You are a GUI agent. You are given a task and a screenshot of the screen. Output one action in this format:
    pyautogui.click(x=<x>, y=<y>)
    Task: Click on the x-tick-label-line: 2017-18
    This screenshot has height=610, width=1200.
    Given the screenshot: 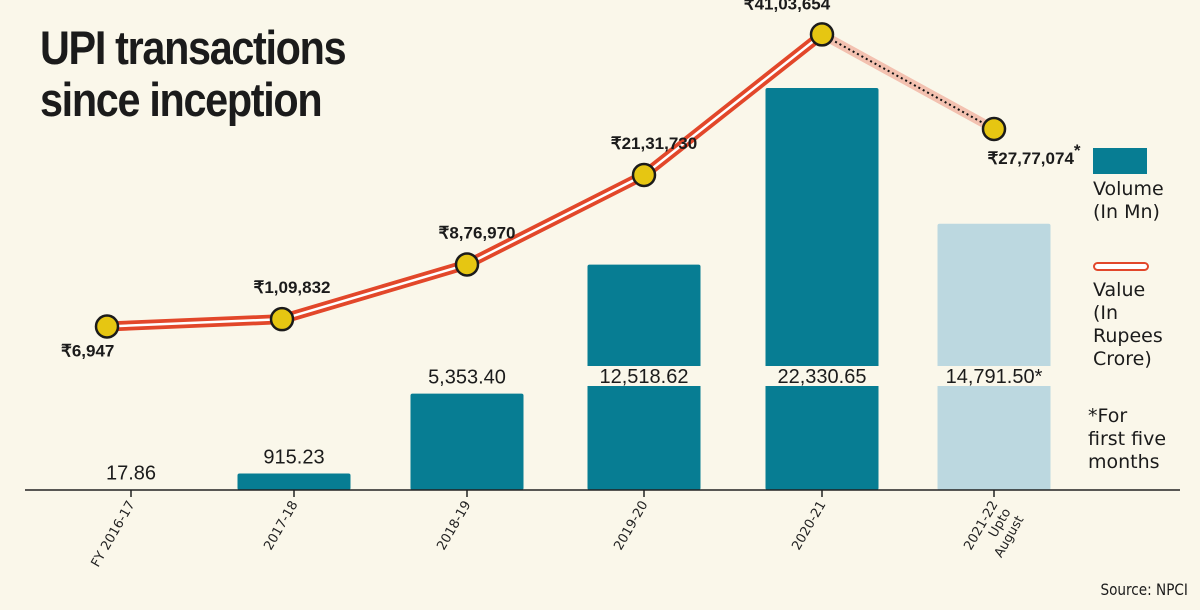 What is the action you would take?
    pyautogui.click(x=281, y=526)
    